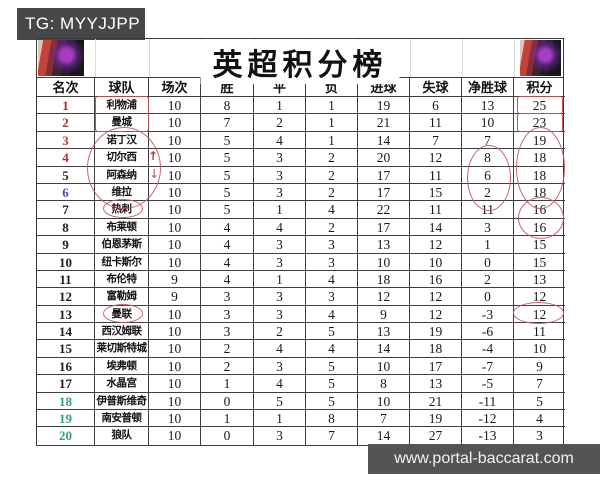 This screenshot has width=600, height=480. I want to click on ga-cell: 7, so click(436, 140).